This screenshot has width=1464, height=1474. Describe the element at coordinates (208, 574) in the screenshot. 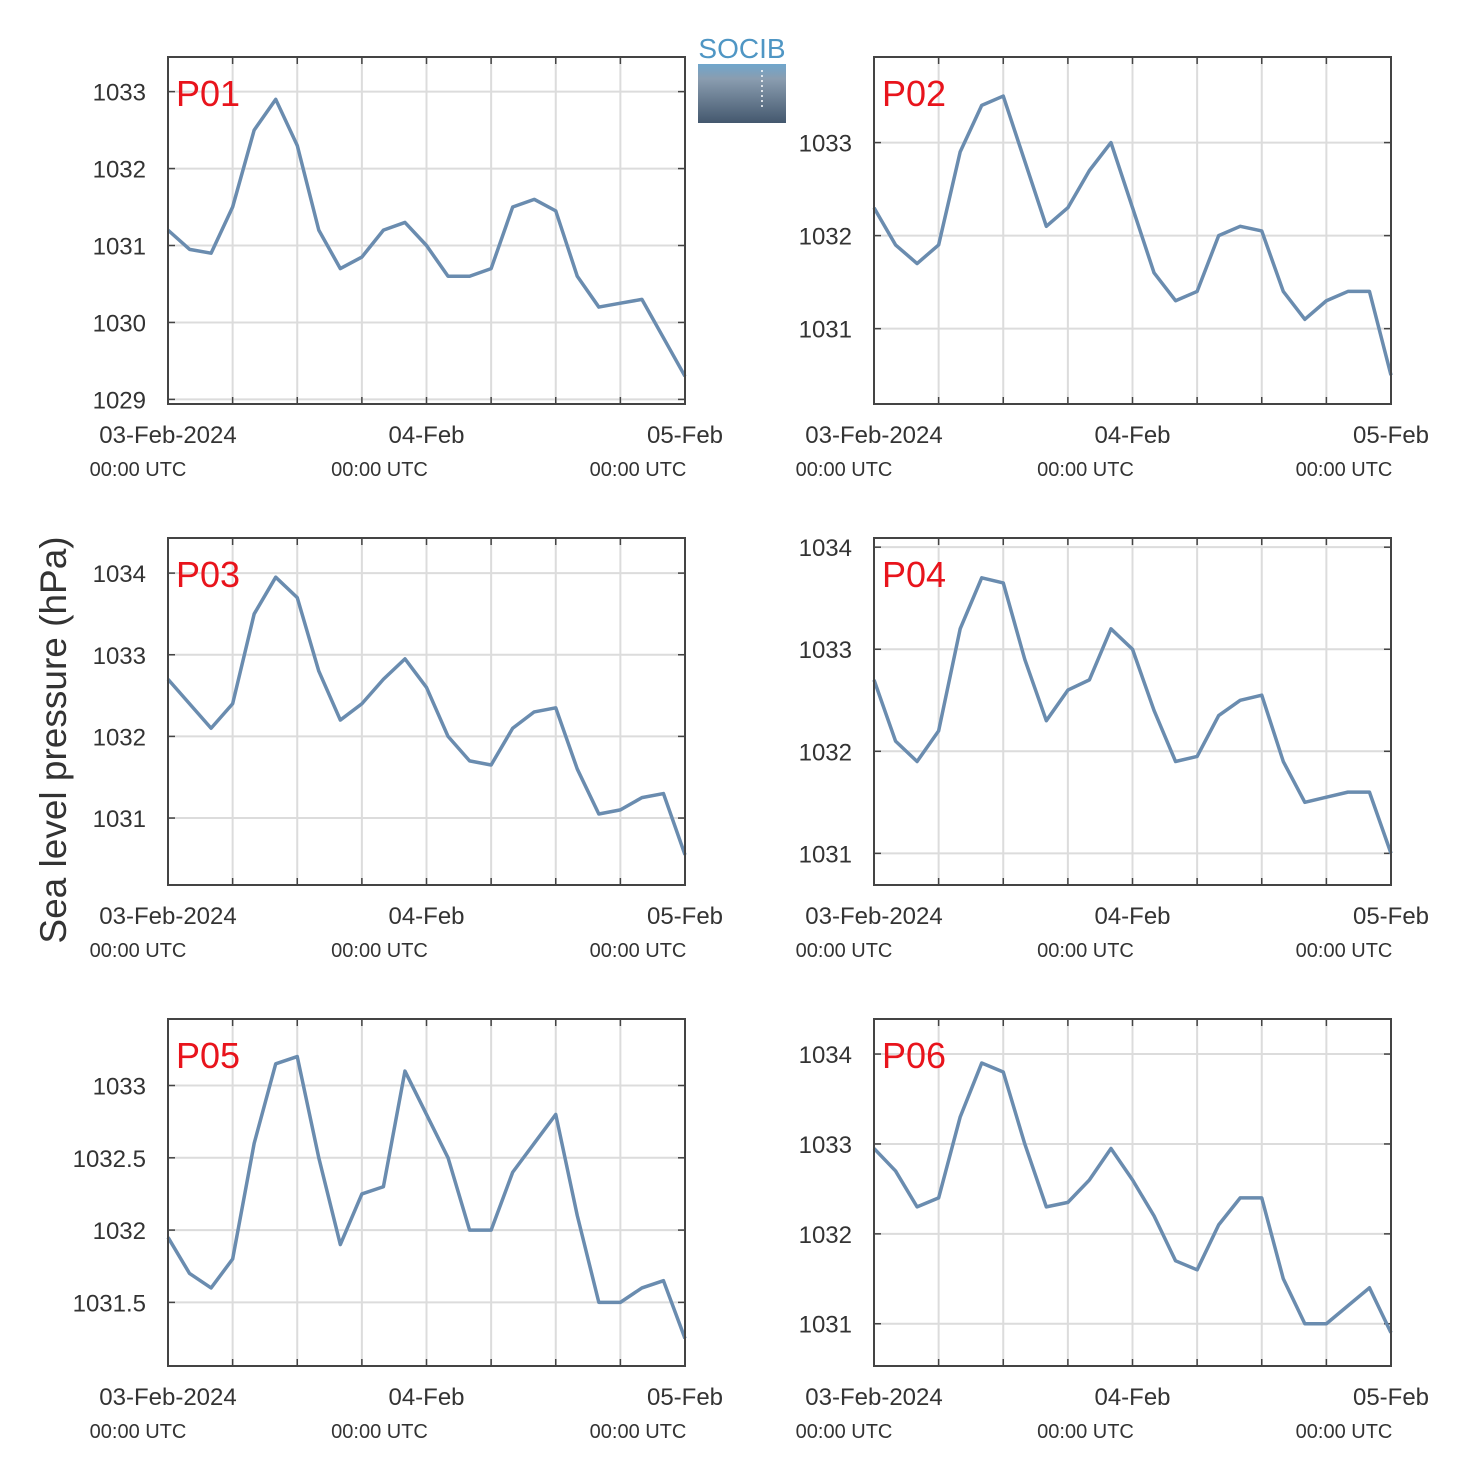

I see `panel-title: P03` at that location.